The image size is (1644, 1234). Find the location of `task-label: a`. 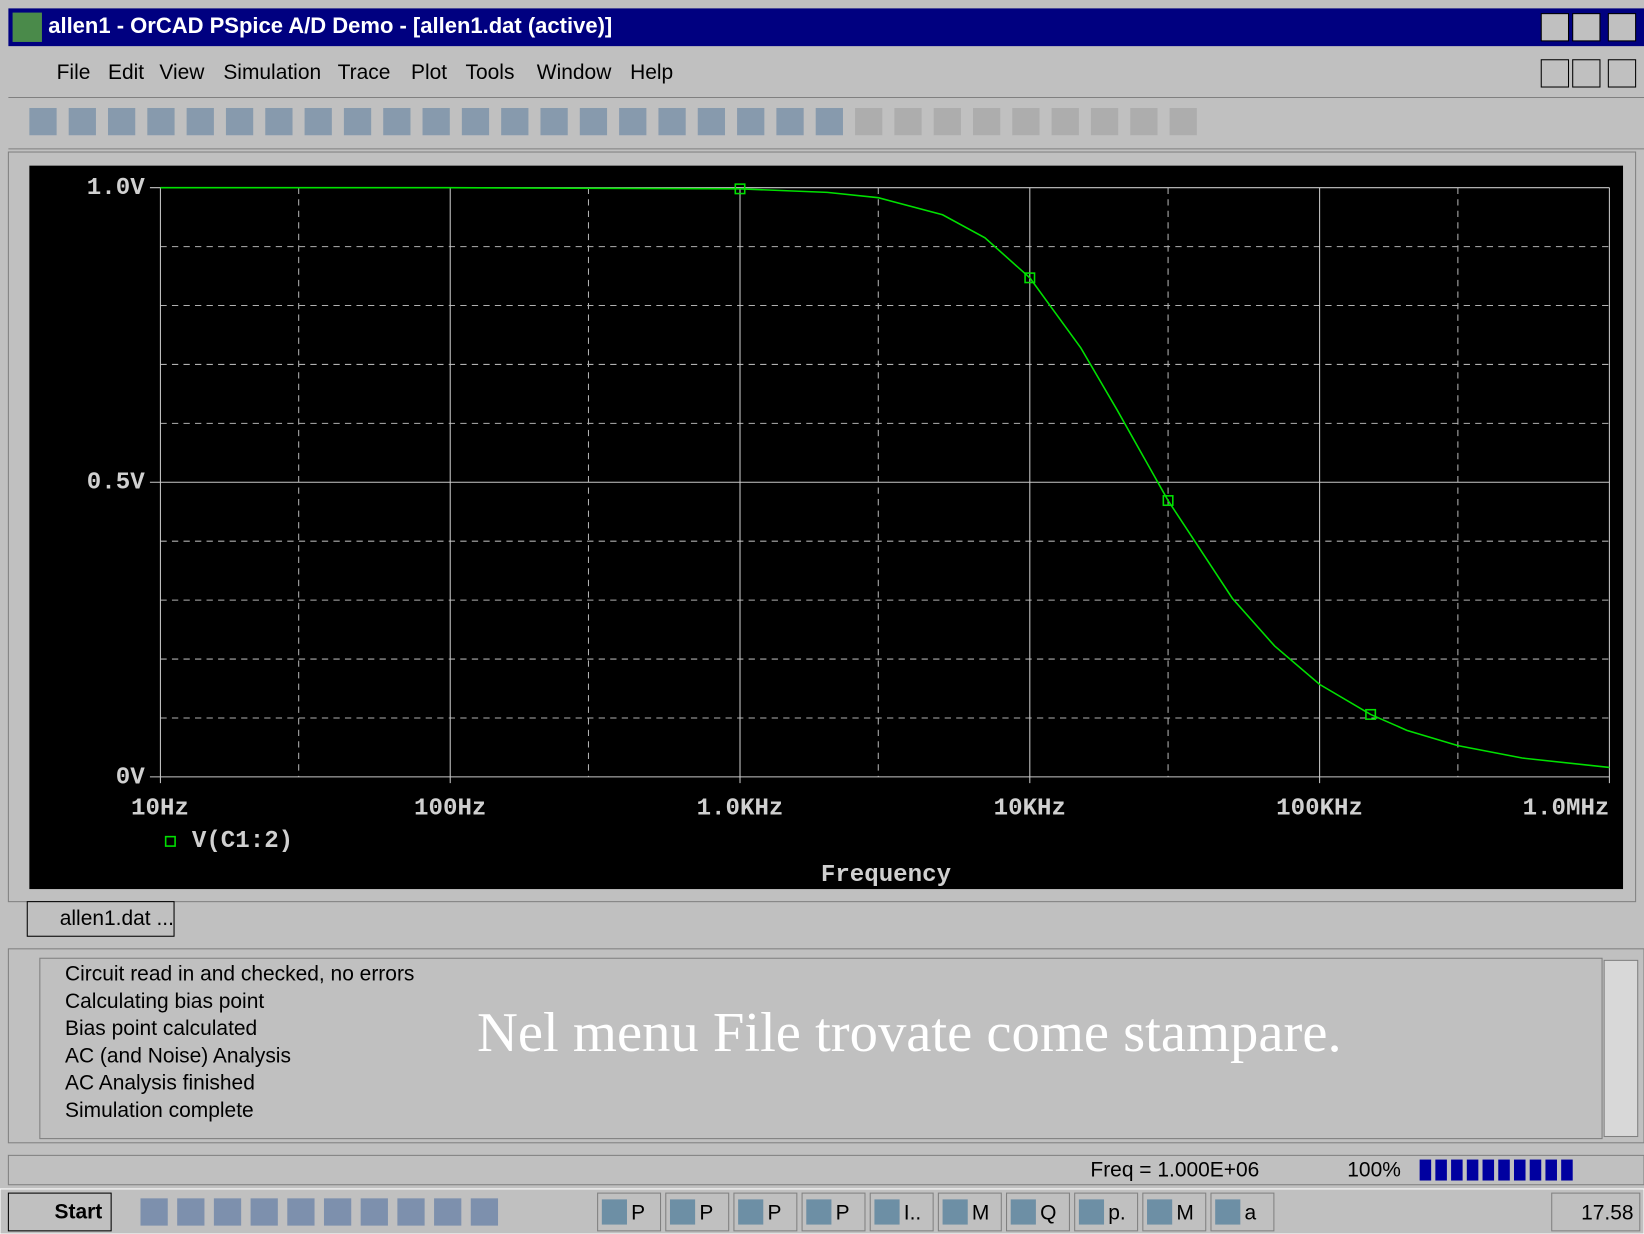

task-label: a is located at coordinates (1251, 1213).